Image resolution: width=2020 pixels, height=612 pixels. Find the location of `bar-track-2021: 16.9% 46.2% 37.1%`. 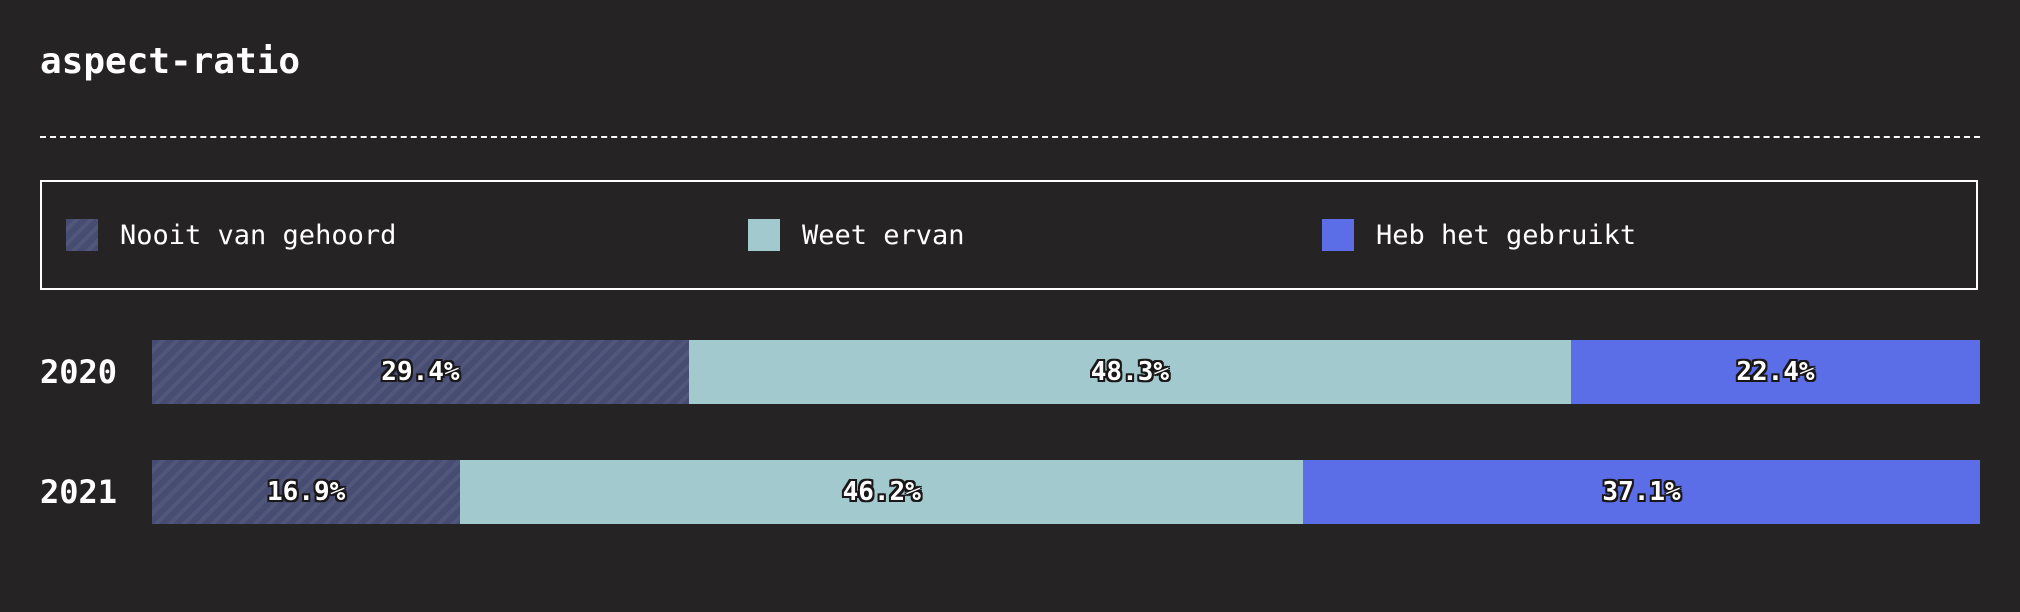

bar-track-2021: 16.9% 46.2% 37.1% is located at coordinates (1066, 492).